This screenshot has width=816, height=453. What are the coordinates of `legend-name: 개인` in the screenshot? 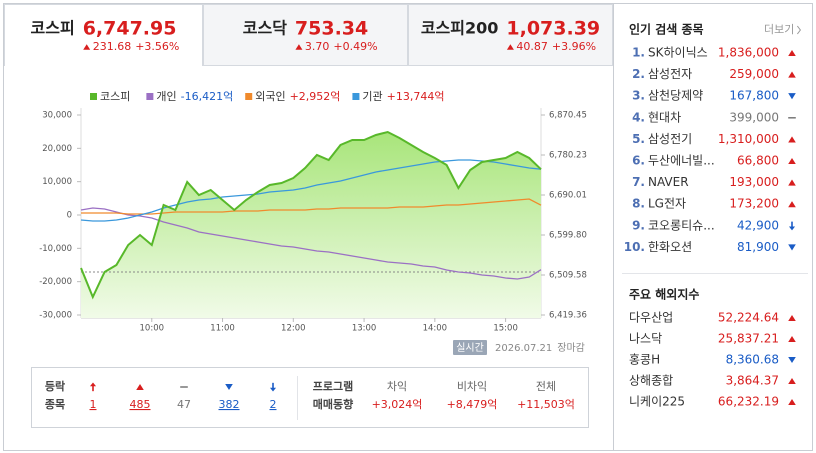 It's located at (166, 96).